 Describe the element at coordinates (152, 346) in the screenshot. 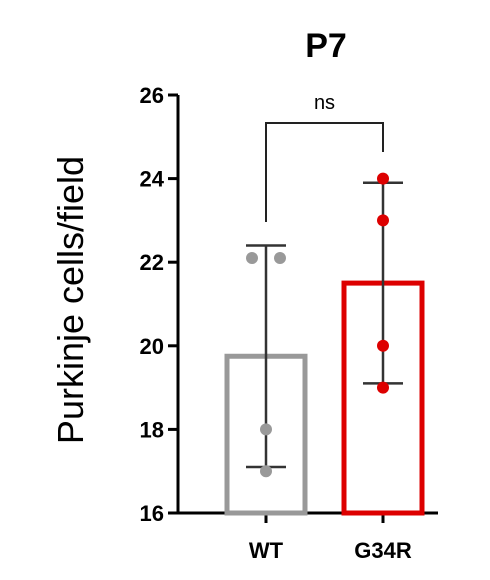

I see `y-tick-label: 20` at that location.